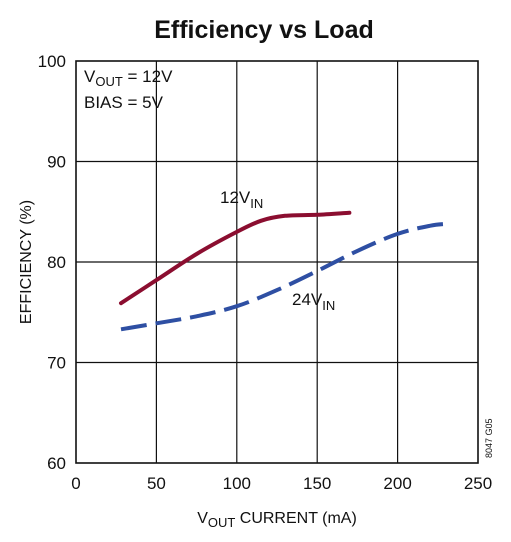 The width and height of the screenshot is (511, 542). Describe the element at coordinates (328, 305) in the screenshot. I see `series-label-24vin-sub: IN` at that location.